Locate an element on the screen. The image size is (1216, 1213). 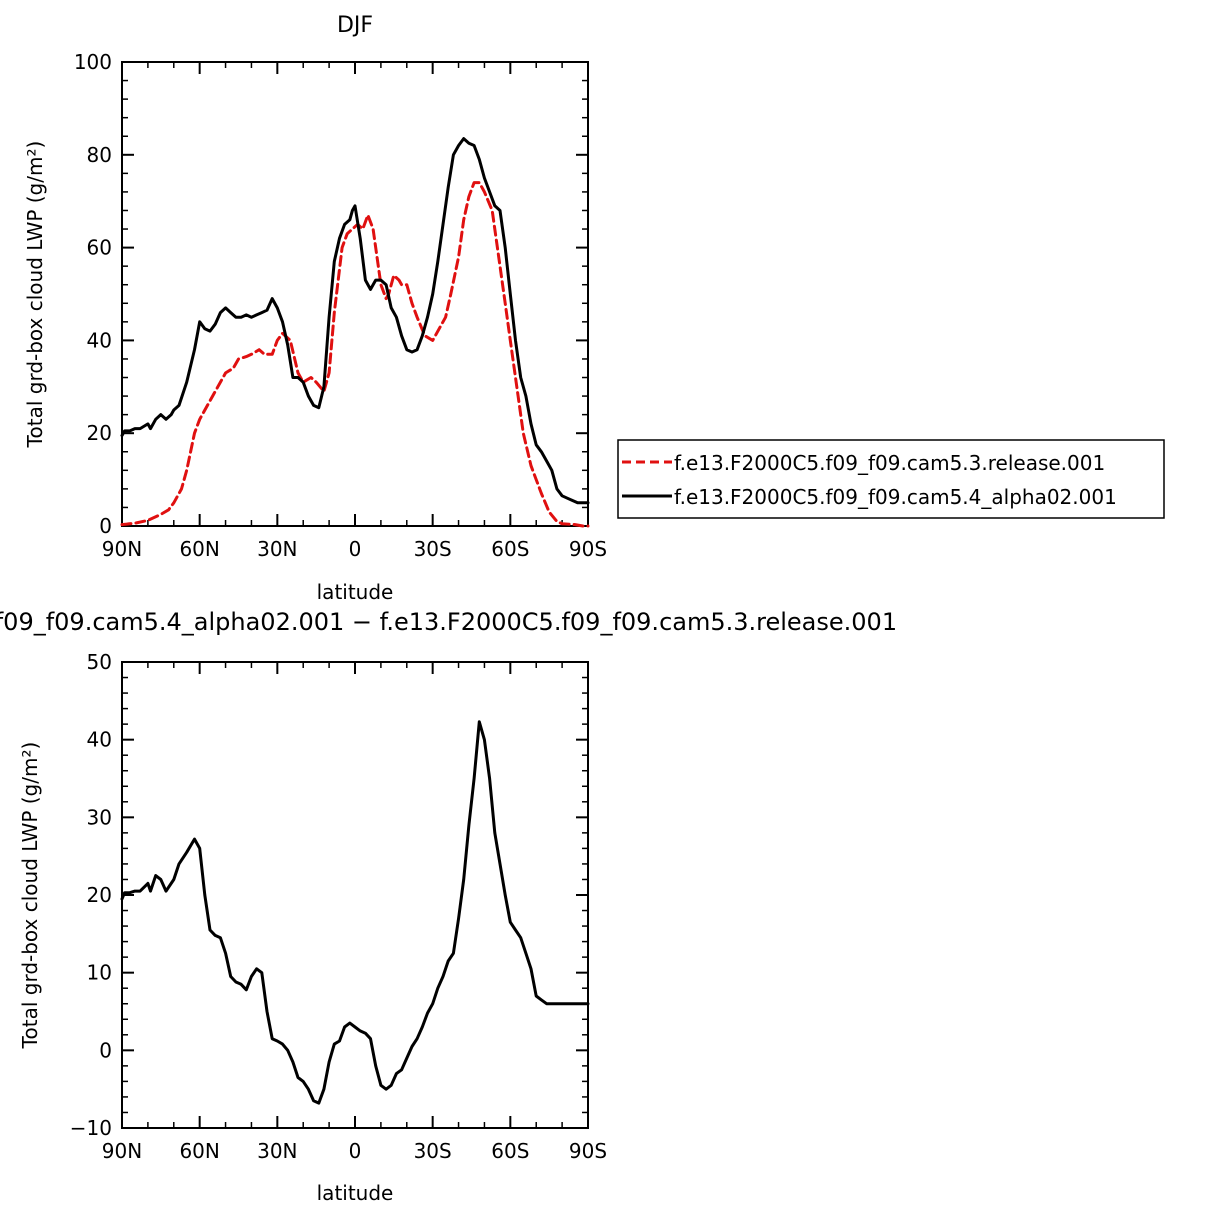
bottom-x-tick-label: 30N is located at coordinates (277, 1151).